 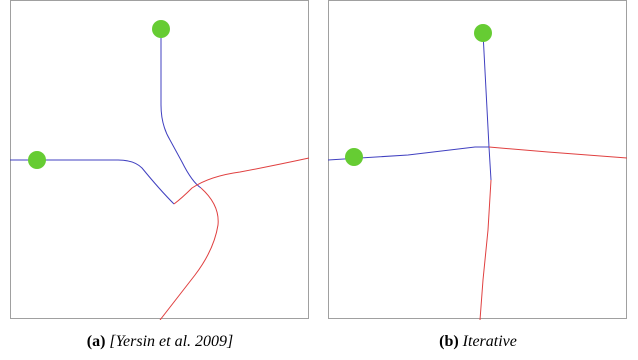 I want to click on panel-a-path-top-blue, so click(x=181, y=108).